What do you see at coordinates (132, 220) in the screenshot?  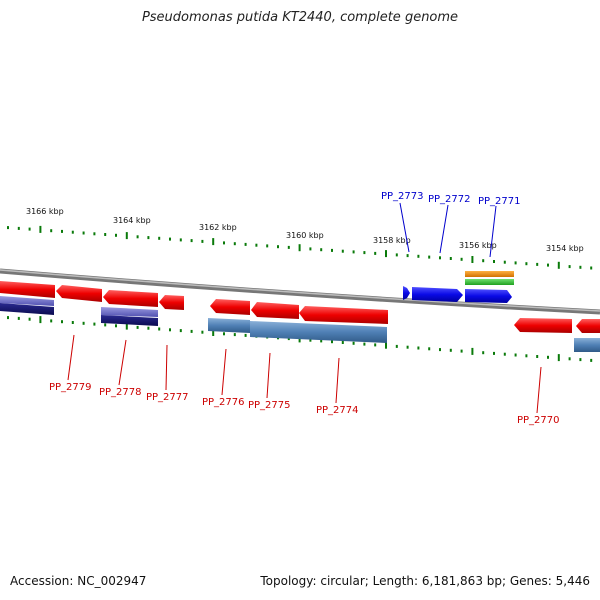 I see `tick-label: 3164 kbp` at bounding box center [132, 220].